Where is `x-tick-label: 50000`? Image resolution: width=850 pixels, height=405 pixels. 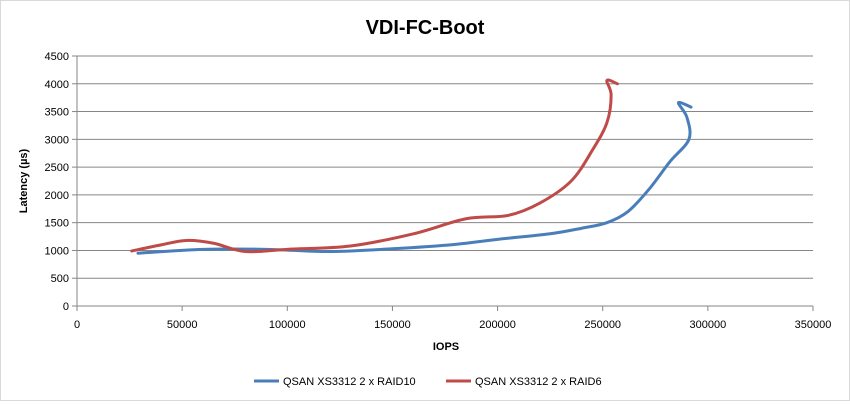
x-tick-label: 50000 is located at coordinates (182, 325).